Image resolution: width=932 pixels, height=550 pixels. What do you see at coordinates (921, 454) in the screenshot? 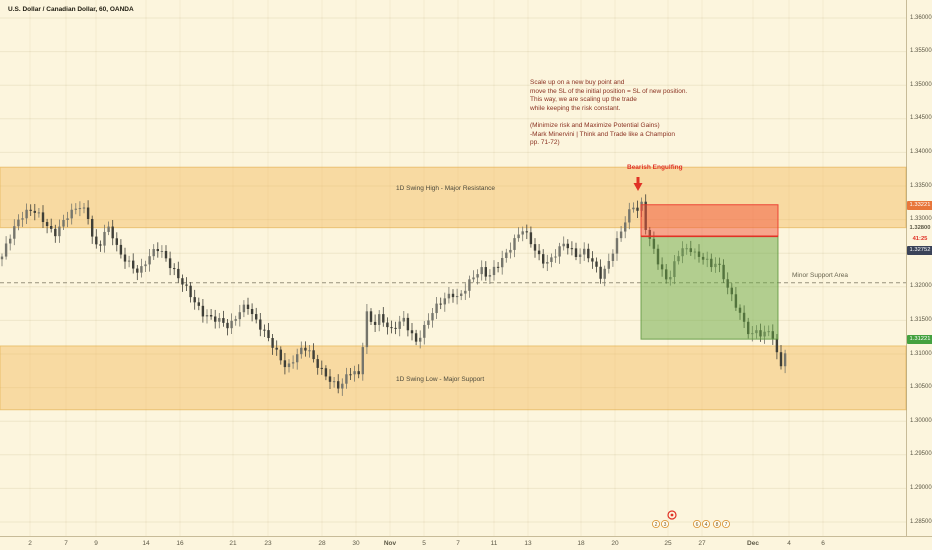
I see `price-tick-label: 1.29500` at bounding box center [921, 454].